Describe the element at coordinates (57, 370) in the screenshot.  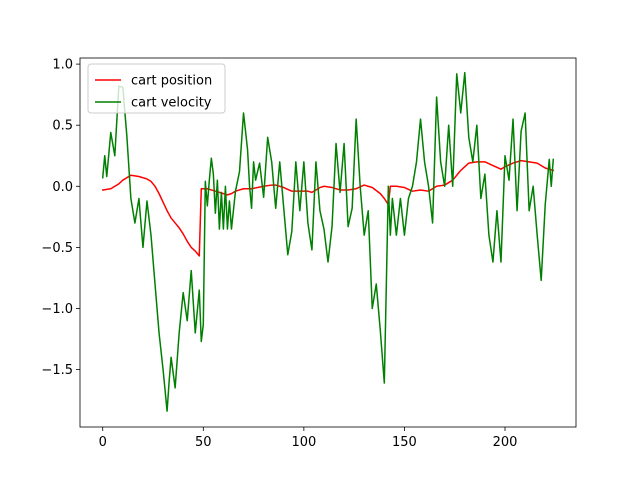
I see `y-tick-label: −1.5` at that location.